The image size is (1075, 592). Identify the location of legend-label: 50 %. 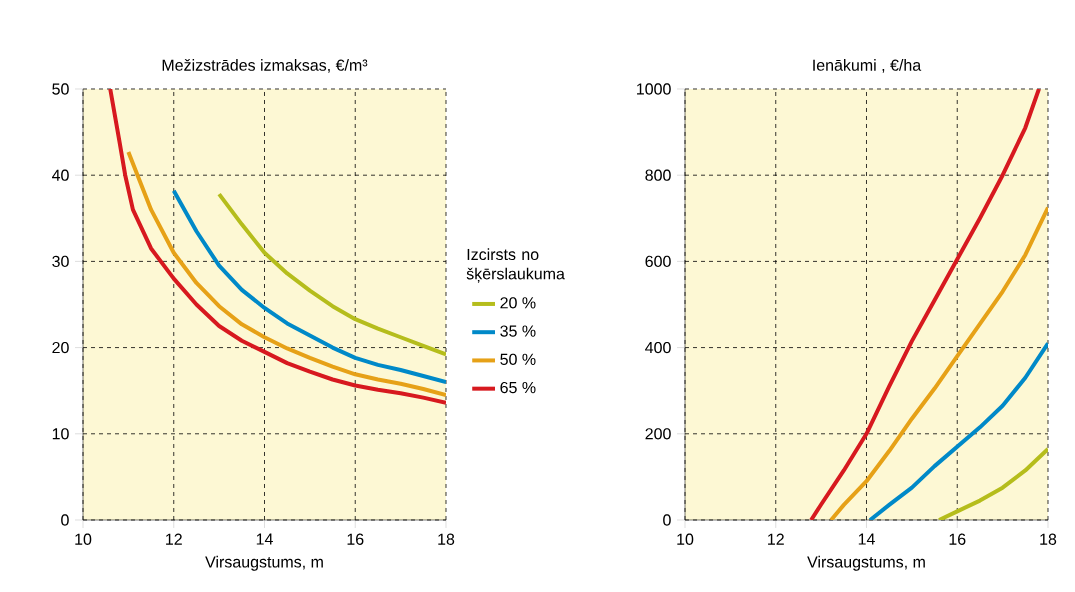
(518, 359).